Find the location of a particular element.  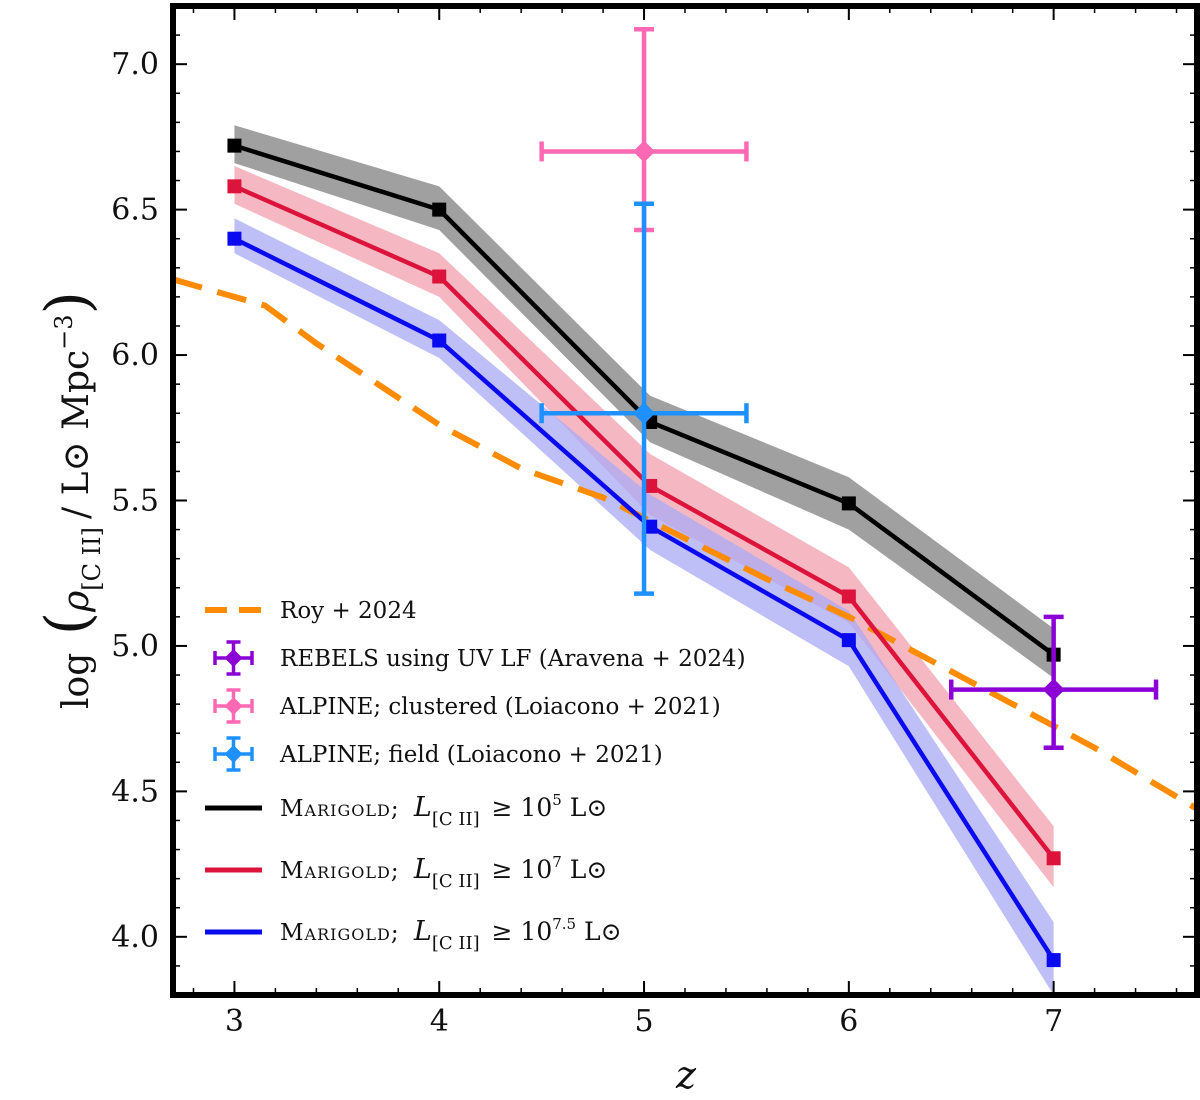

svg-text: log (ρ[C II]/ L⊙ Mpc−3) is located at coordinates (69, 500).